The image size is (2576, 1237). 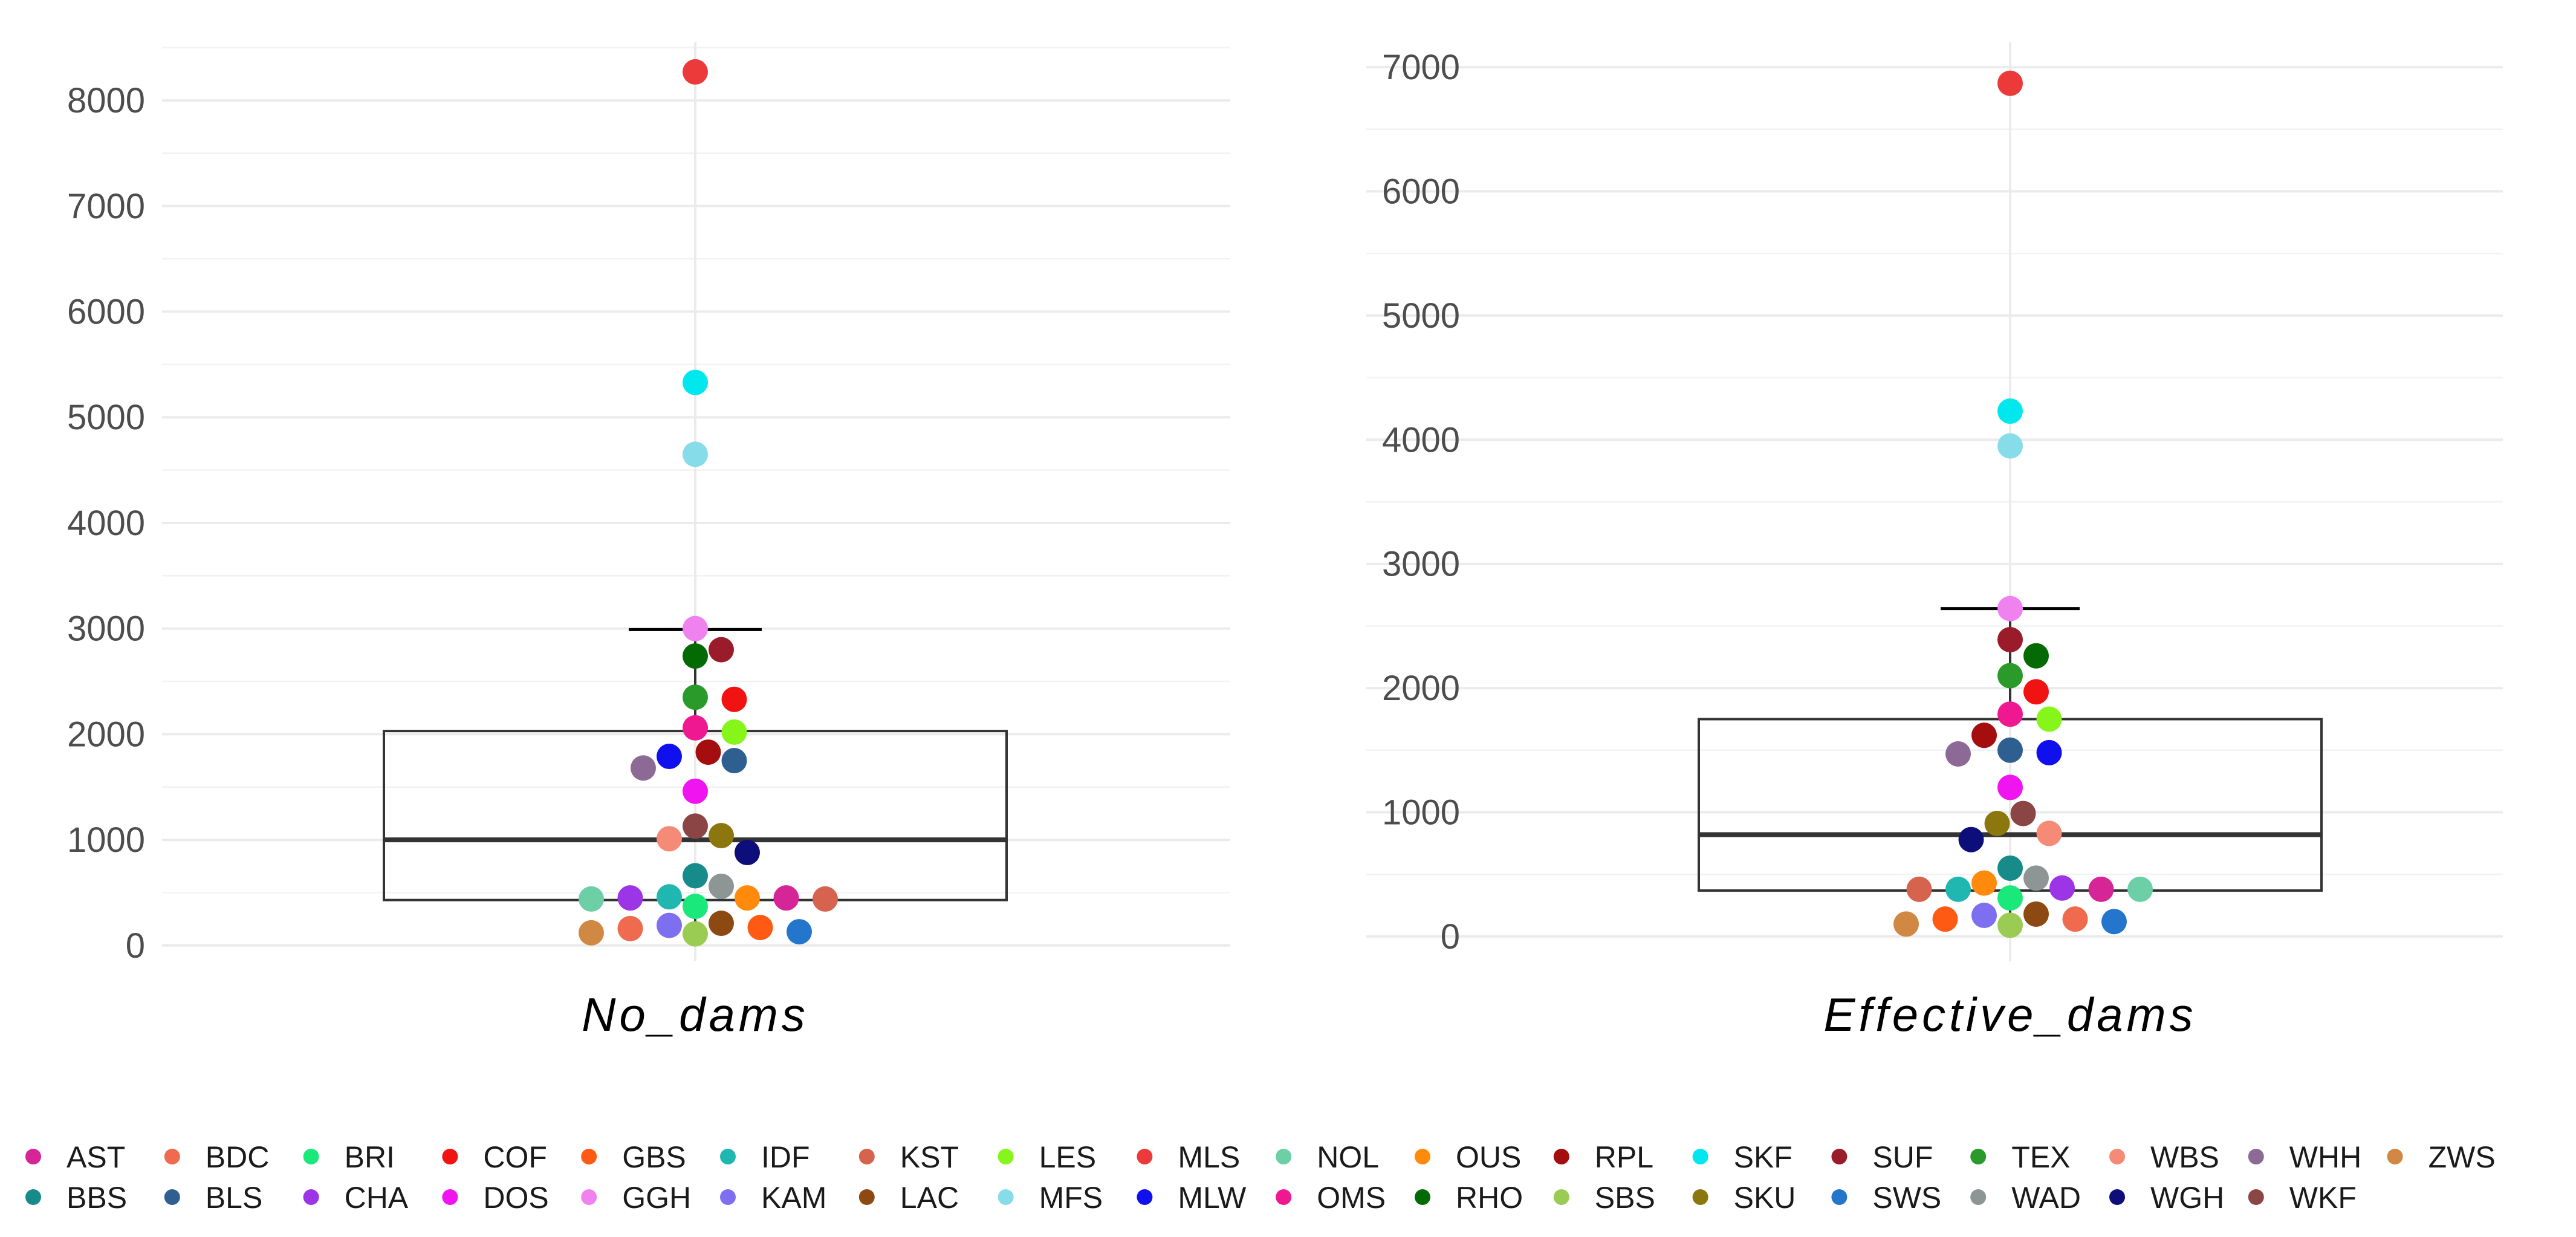 I want to click on legend-swatch-wkf, so click(x=2256, y=1197).